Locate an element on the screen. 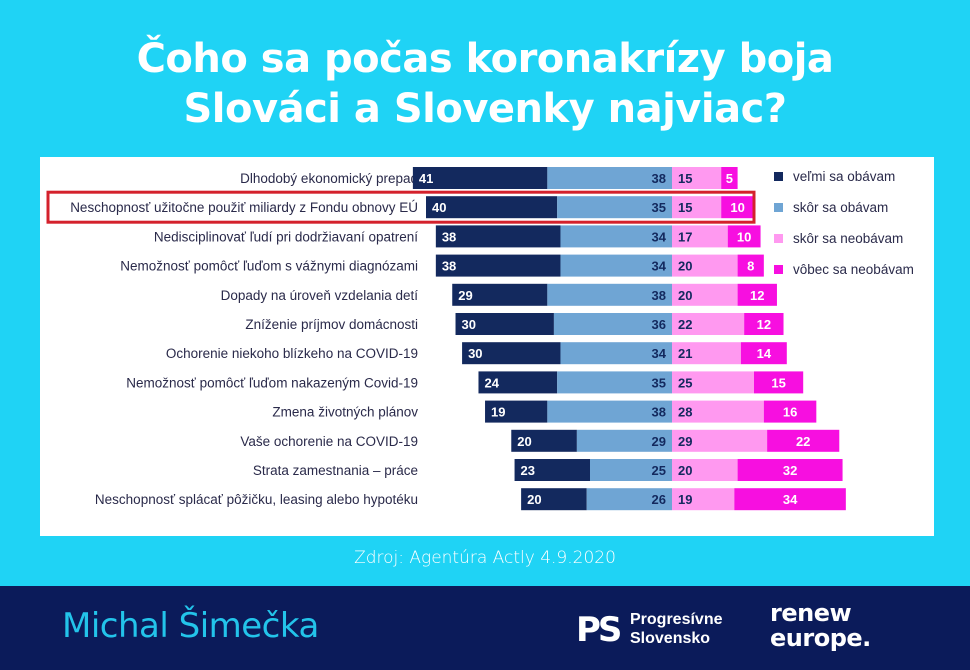 The height and width of the screenshot is (670, 970). renew-europe-logo: renew europe. is located at coordinates (820, 626).